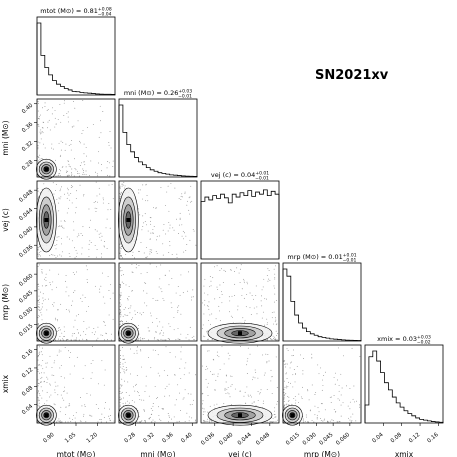  What do you see at coordinates (240, 224) in the screenshot?
I see `histogram-vej` at bounding box center [240, 224].